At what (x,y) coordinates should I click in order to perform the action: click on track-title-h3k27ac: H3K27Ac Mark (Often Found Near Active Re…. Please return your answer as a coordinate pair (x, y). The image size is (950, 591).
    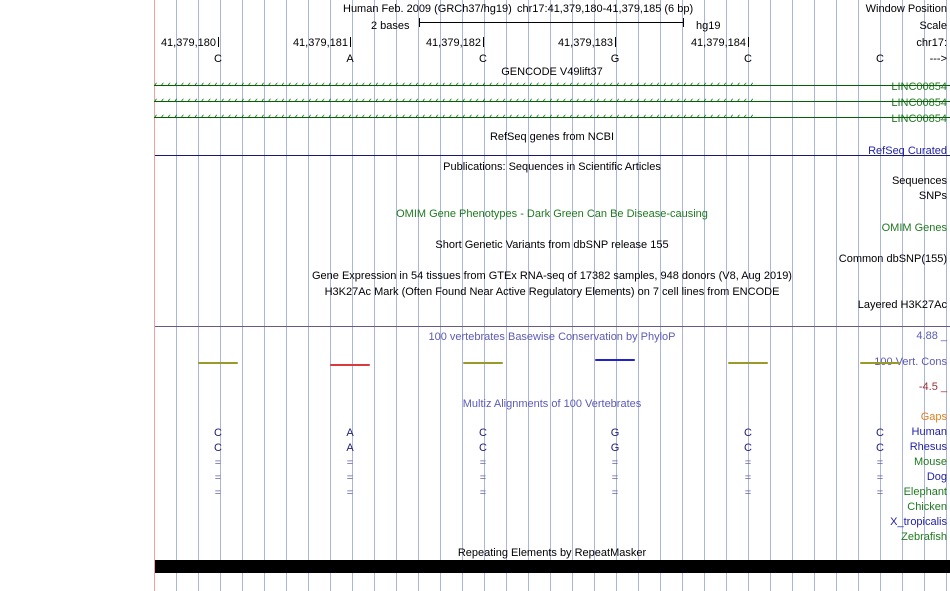
    Looking at the image, I should click on (552, 292).